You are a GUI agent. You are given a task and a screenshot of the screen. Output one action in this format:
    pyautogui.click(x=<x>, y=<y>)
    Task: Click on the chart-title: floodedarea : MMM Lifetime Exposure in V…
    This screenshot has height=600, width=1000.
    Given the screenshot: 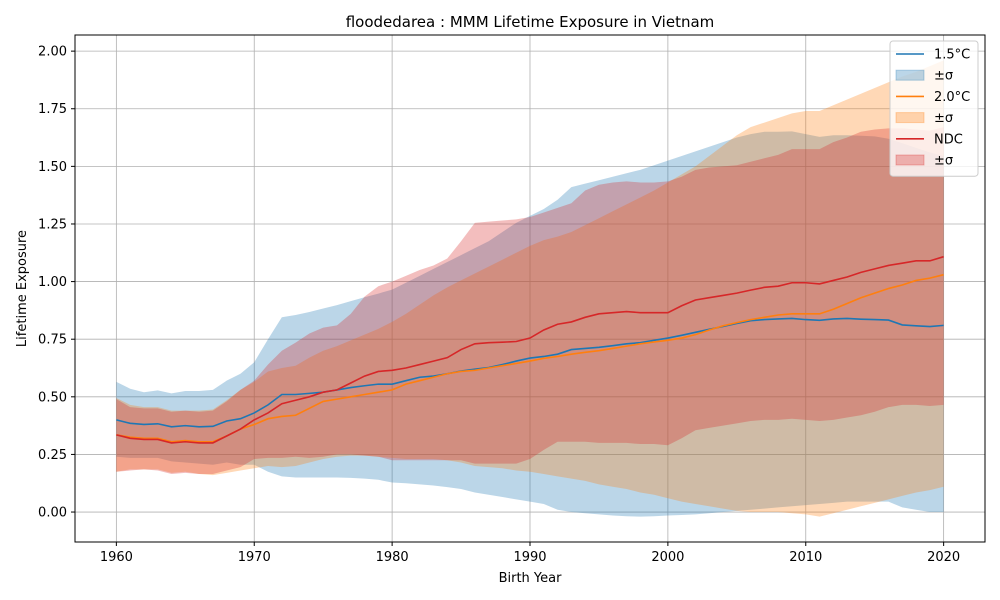 What is the action you would take?
    pyautogui.click(x=530, y=22)
    